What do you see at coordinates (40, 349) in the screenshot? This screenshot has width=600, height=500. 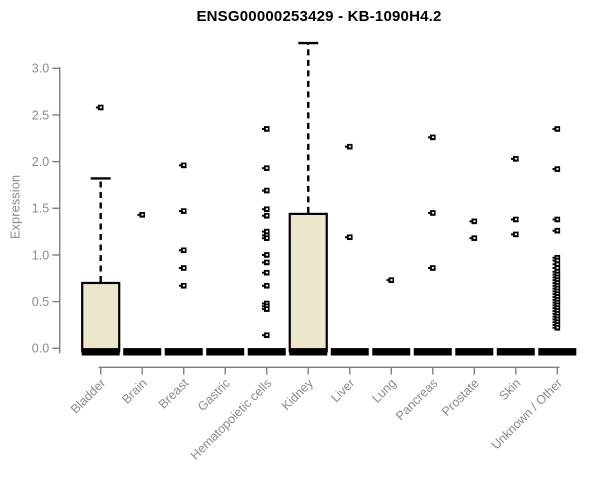 I see `y-tick-label: 0.0` at bounding box center [40, 349].